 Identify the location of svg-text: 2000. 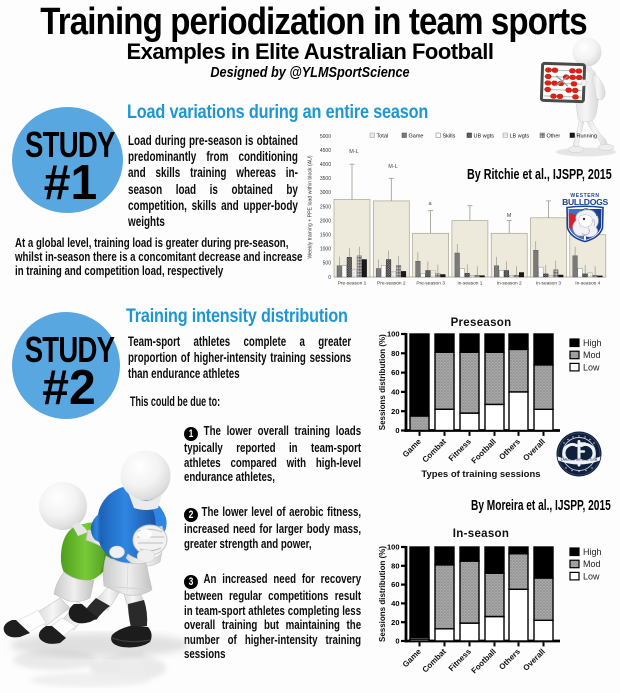
(325, 221).